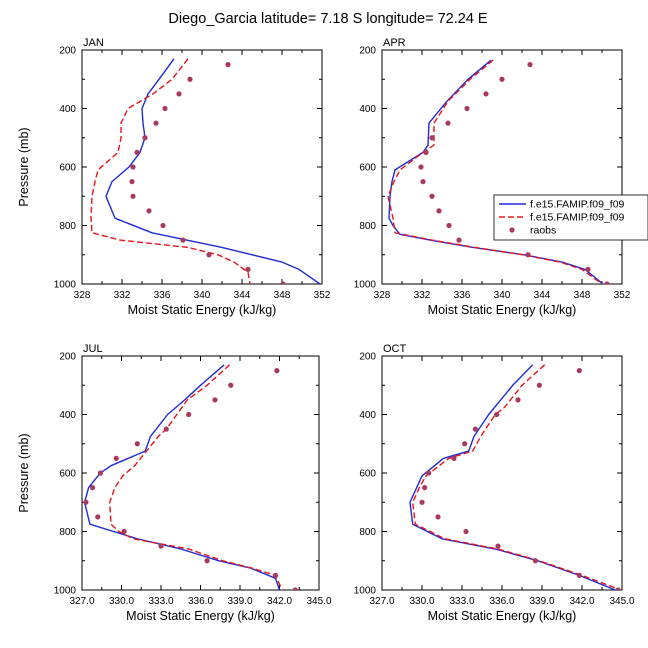  I want to click on series-group, so click(190, 477).